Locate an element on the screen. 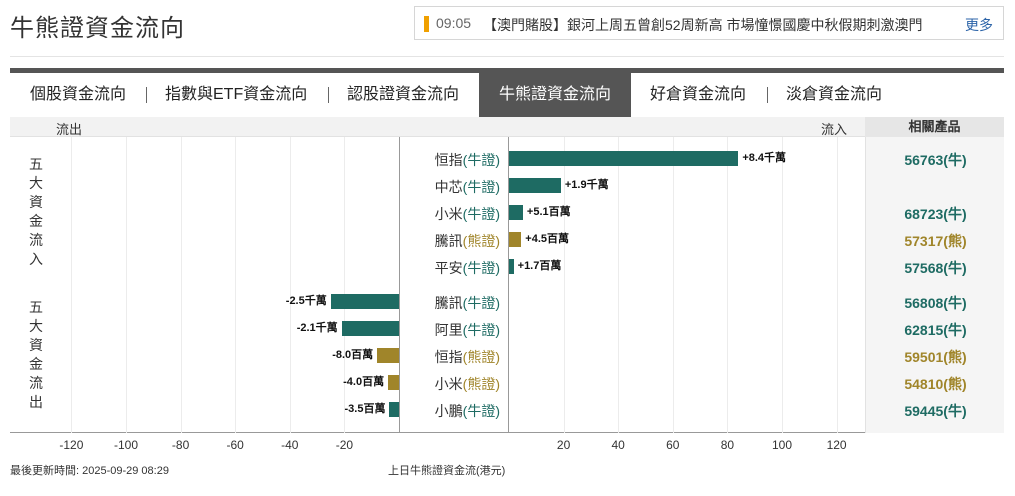 The image size is (1015, 496). last-updated: 最後更新時間: 2025-09-29 08:29 is located at coordinates (89, 471).